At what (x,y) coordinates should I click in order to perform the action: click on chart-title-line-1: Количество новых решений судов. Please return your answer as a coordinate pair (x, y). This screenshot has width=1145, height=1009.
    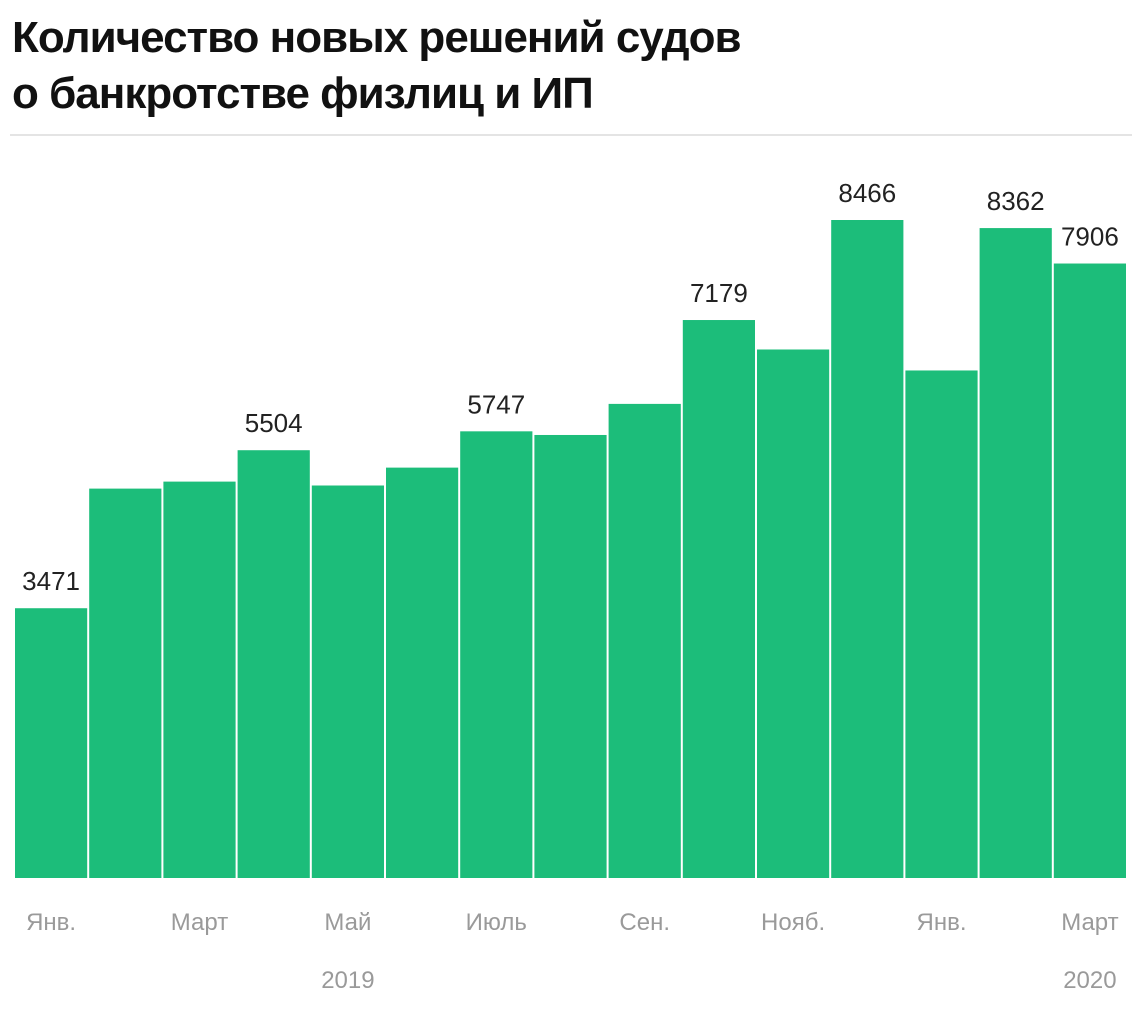
    Looking at the image, I should click on (377, 37).